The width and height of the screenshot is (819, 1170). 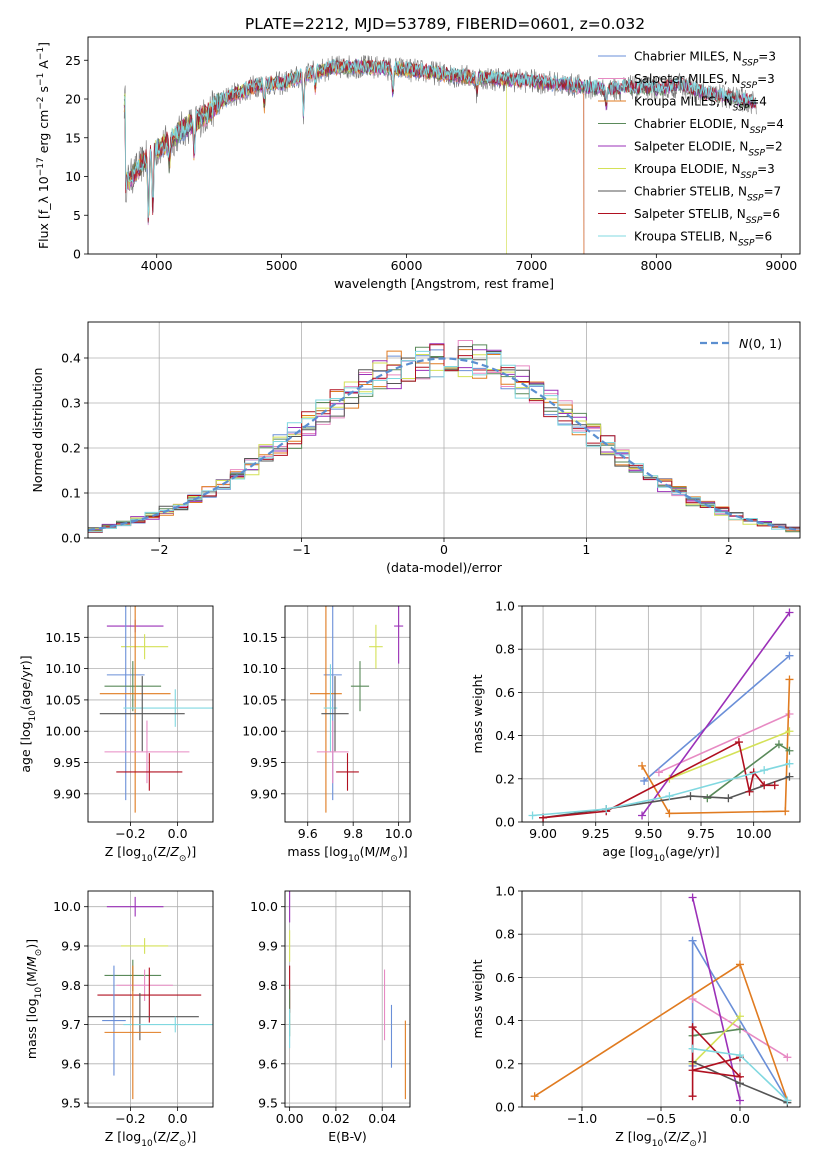 What do you see at coordinates (71, 448) in the screenshot?
I see `y-tick-label: 0.2` at bounding box center [71, 448].